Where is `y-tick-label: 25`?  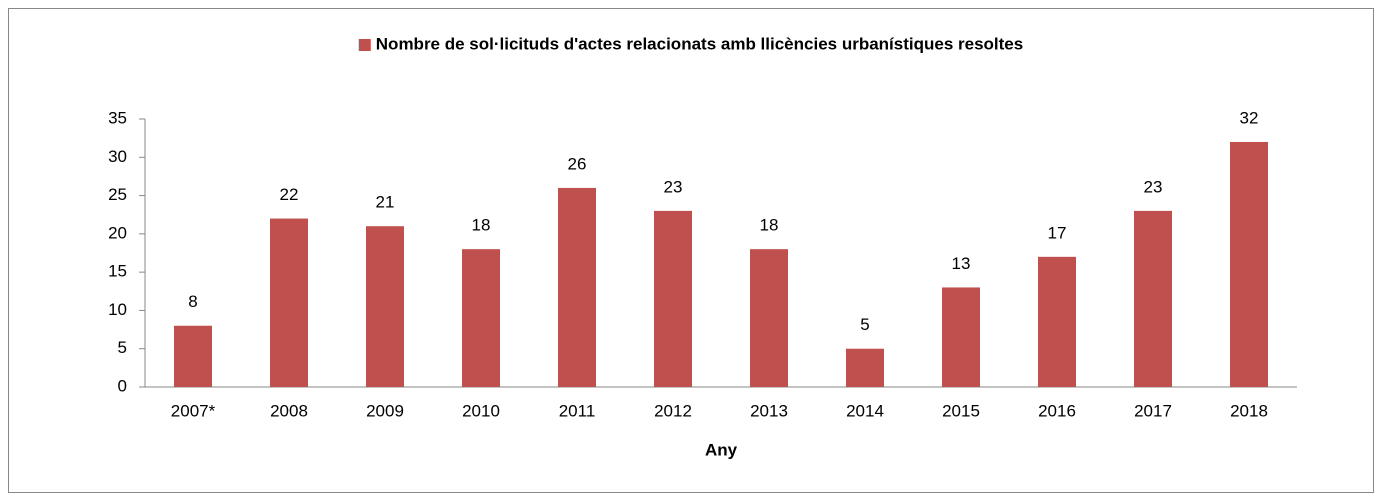
y-tick-label: 25 is located at coordinates (117, 194).